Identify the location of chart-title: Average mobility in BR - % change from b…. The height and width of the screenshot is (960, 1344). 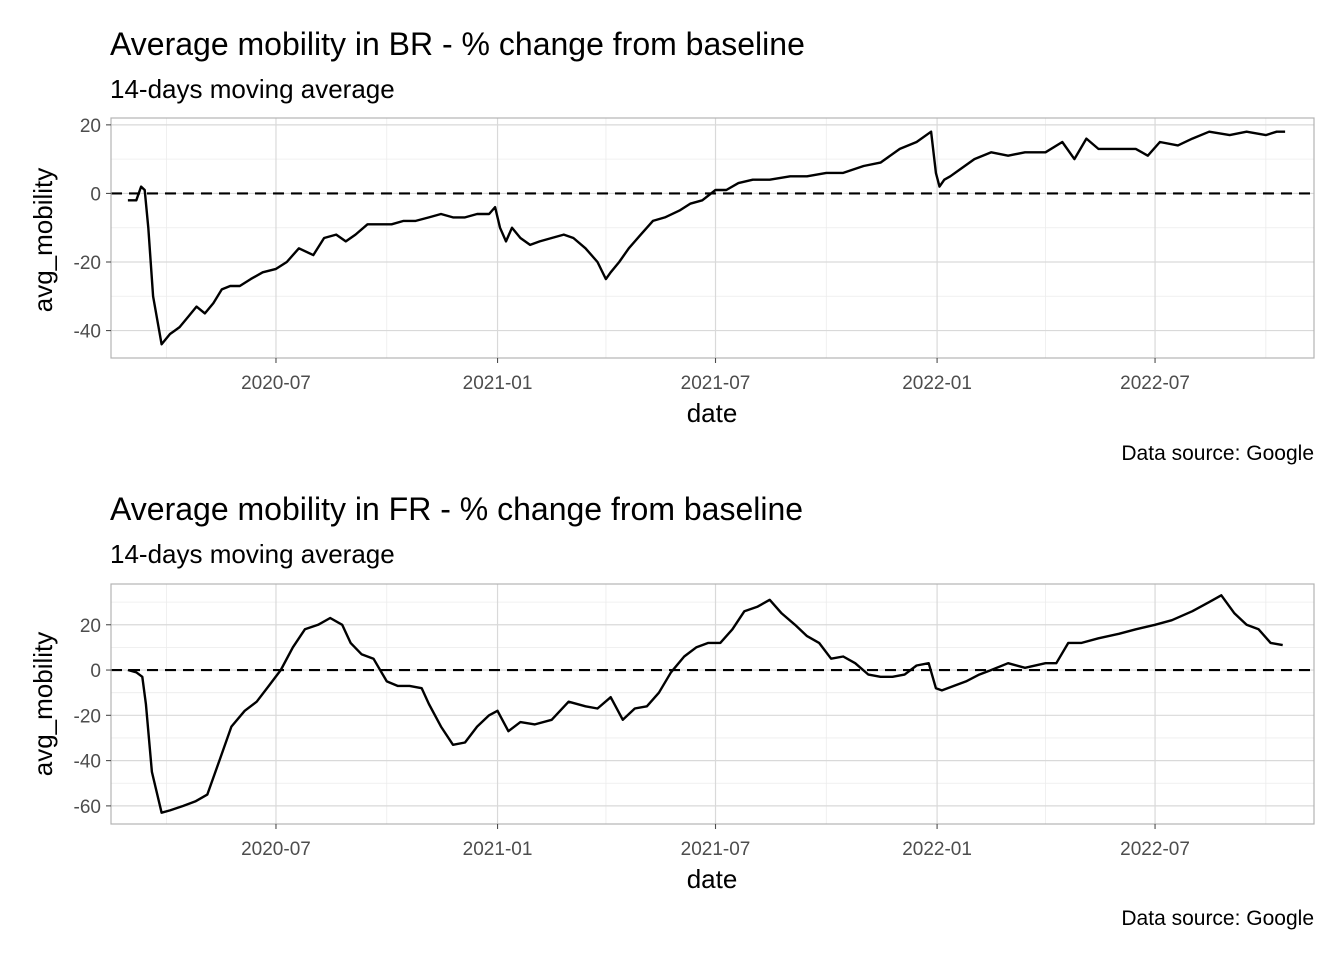
(457, 44).